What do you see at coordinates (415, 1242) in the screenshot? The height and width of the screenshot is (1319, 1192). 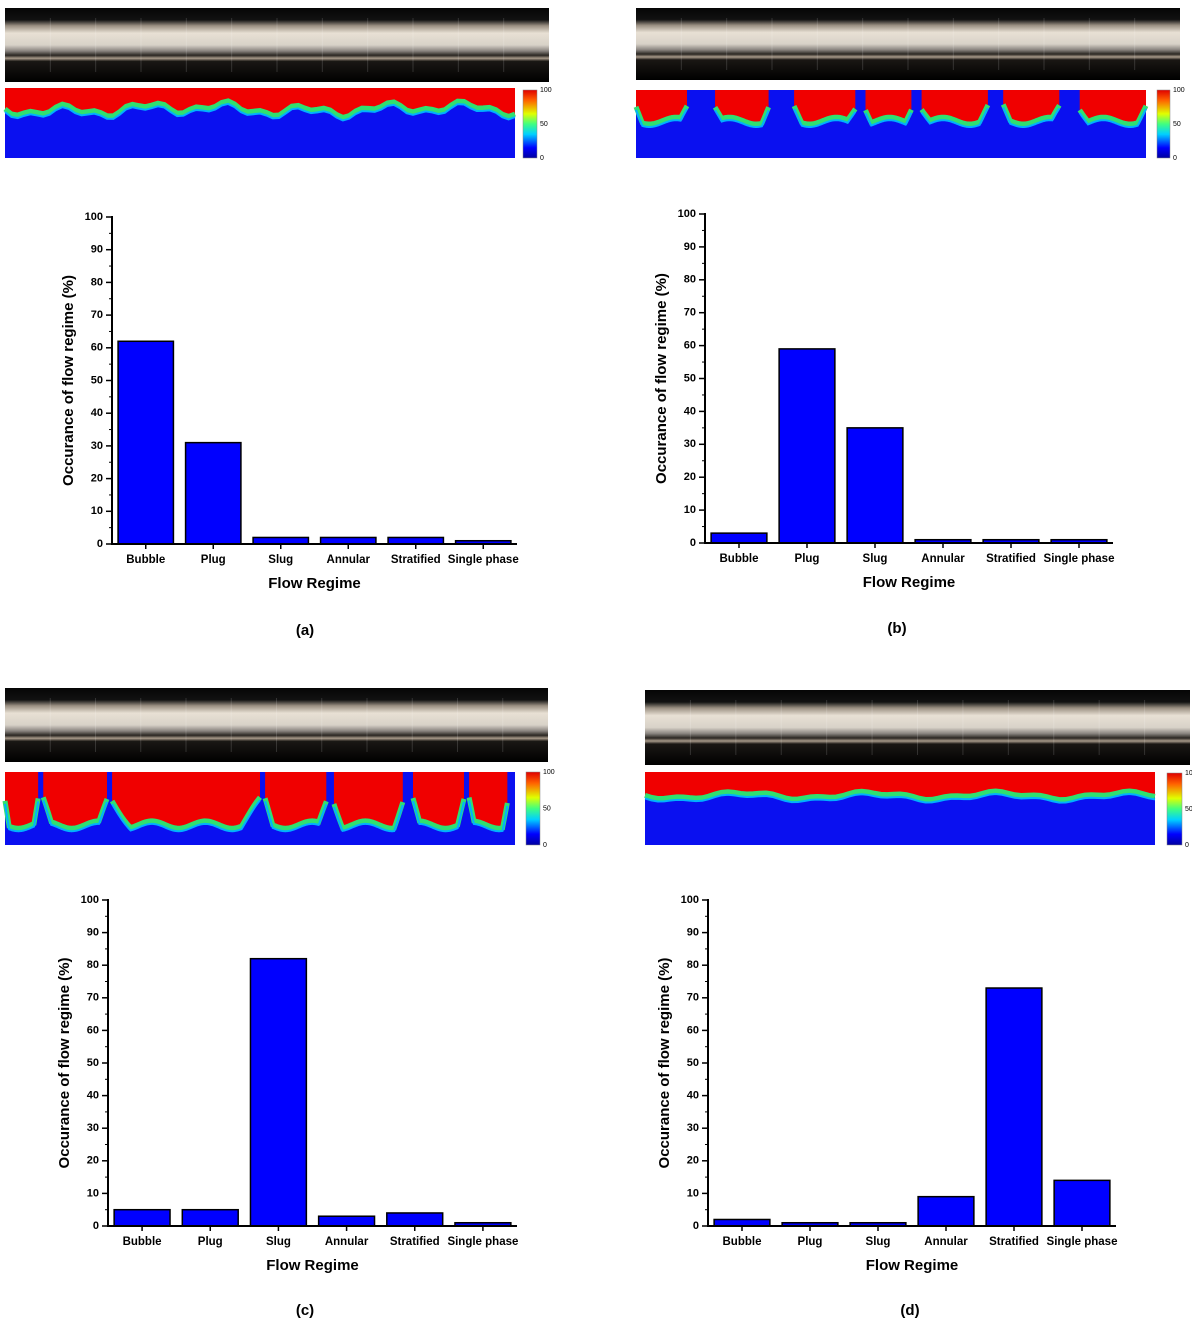 I see `x-tick-label: Stratified` at bounding box center [415, 1242].